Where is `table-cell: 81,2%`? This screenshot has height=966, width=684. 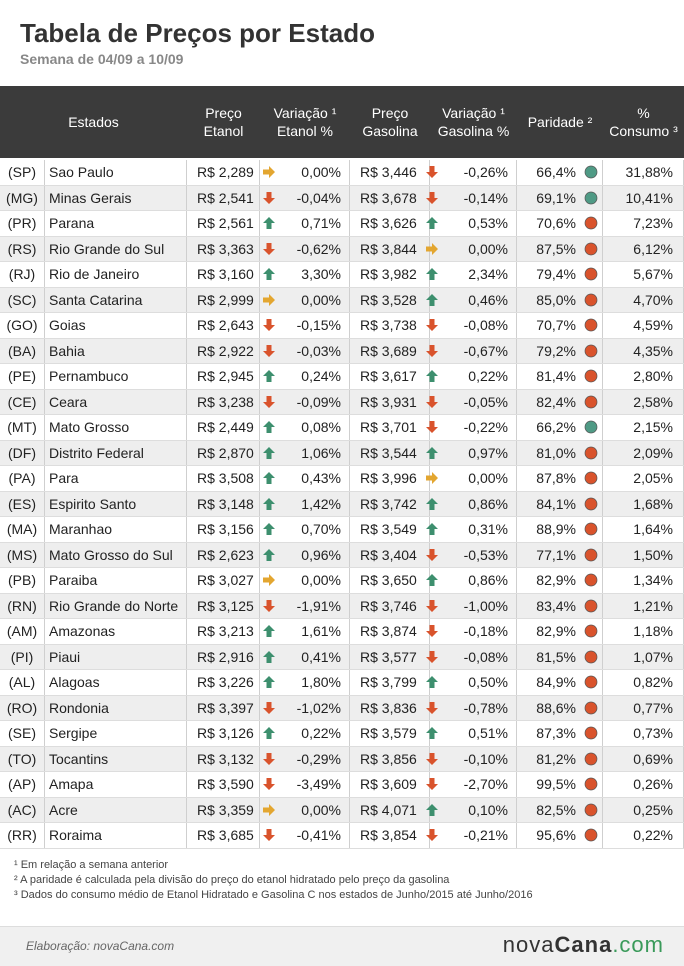
table-cell: 81,2% is located at coordinates (560, 758).